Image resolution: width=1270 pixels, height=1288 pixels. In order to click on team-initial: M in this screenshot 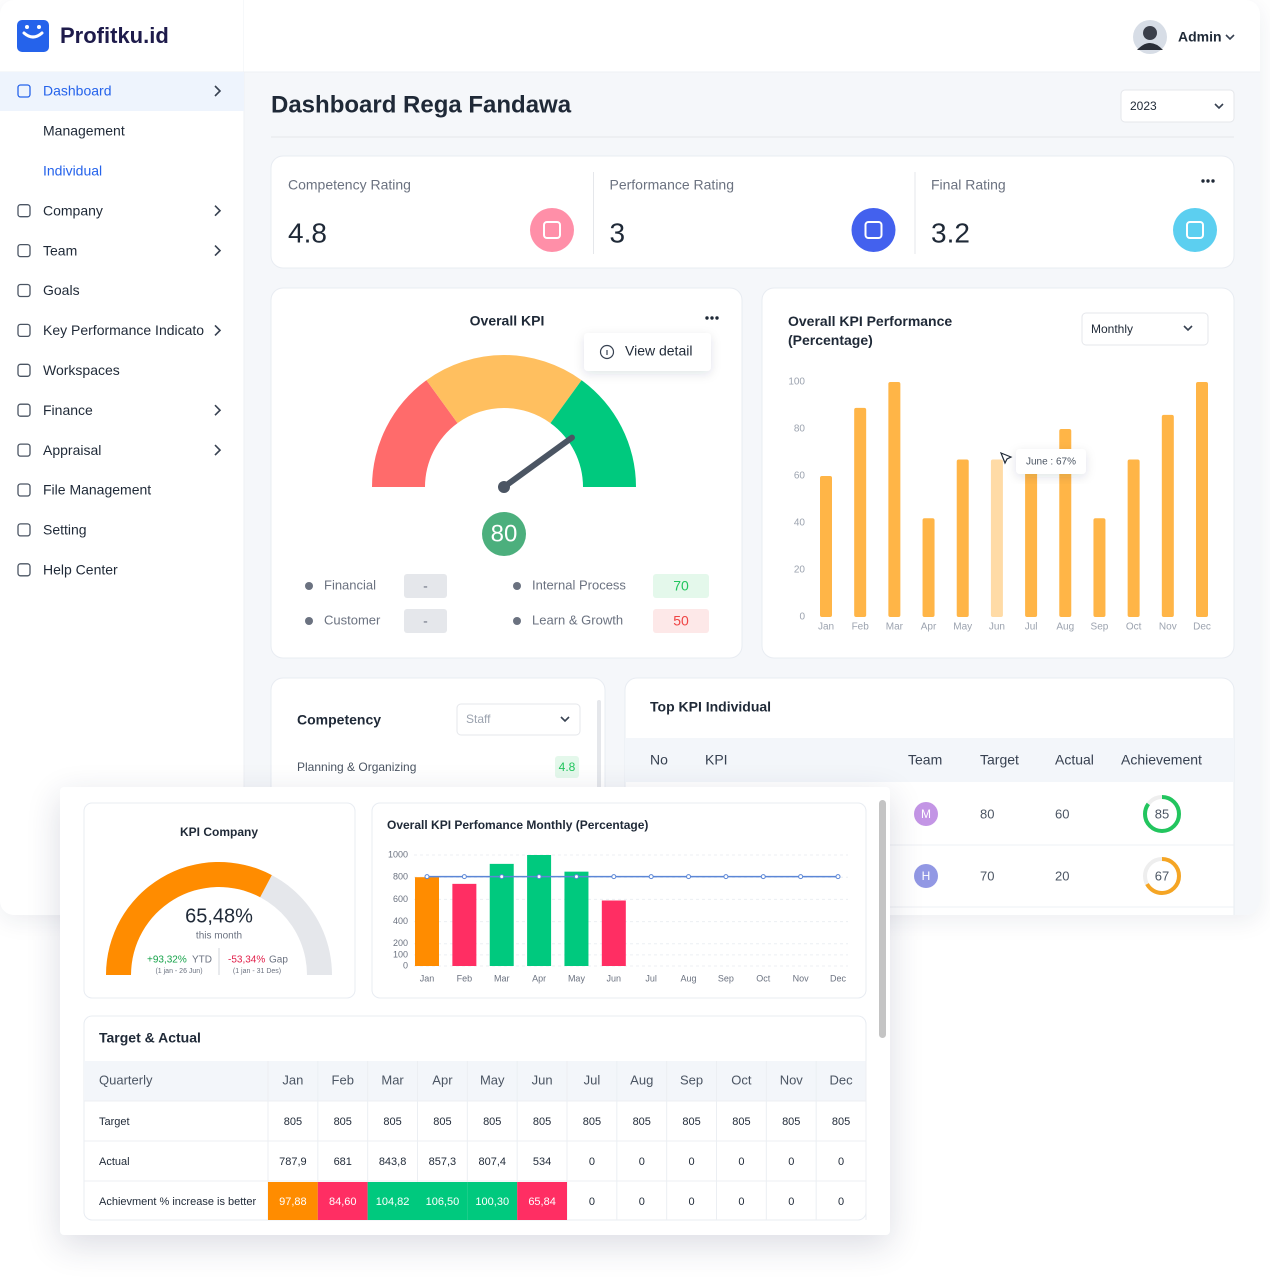, I will do `click(926, 814)`.